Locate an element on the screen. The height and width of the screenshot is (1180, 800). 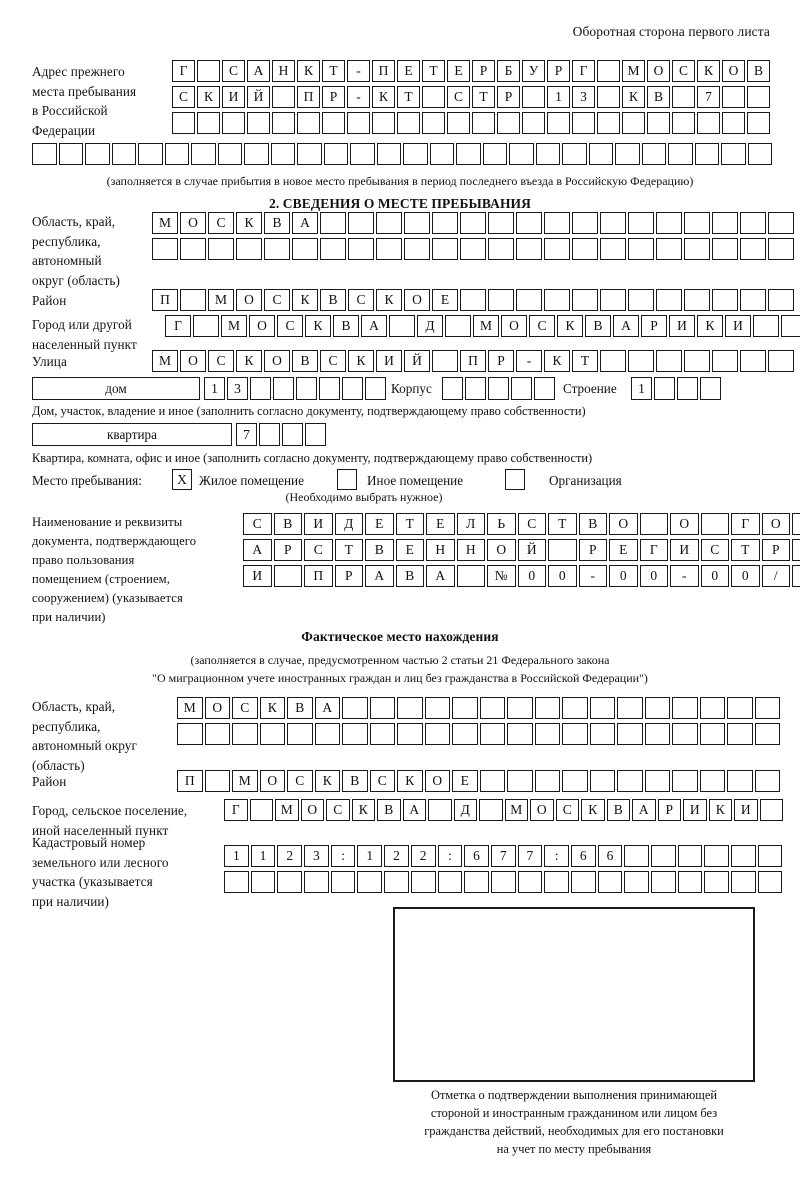
cell: Н is located at coordinates (470, 550).